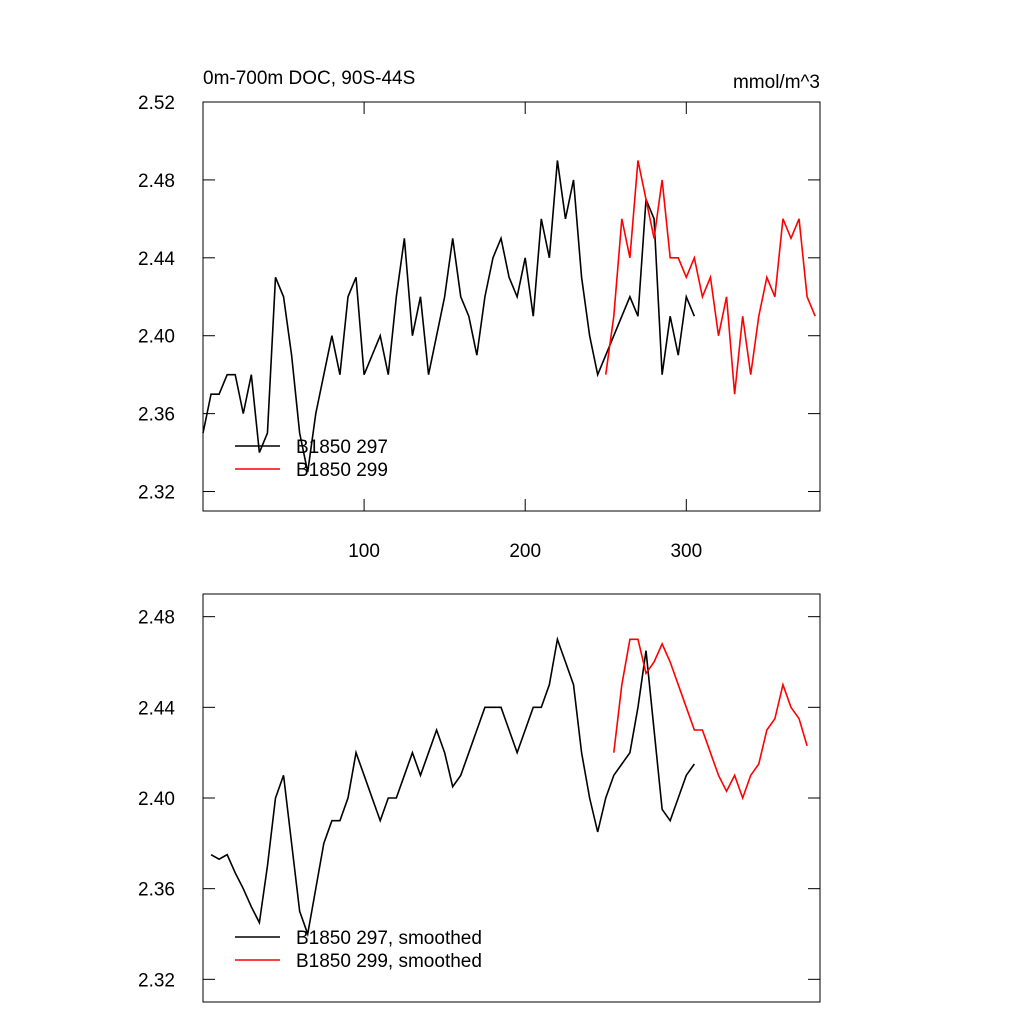  Describe the element at coordinates (309, 78) in the screenshot. I see `chart-title: 0m-700m DOC, 90S-44S` at that location.